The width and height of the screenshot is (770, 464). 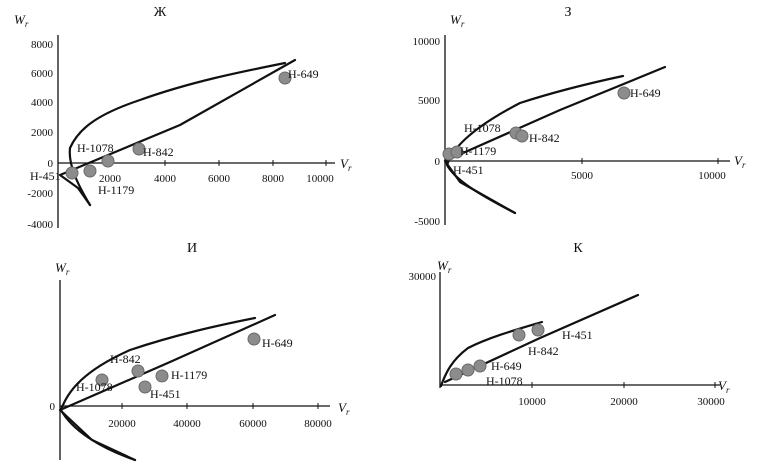 What do you see at coordinates (187, 424) in the screenshot?
I see `x-tick-40000: 40000` at bounding box center [187, 424].